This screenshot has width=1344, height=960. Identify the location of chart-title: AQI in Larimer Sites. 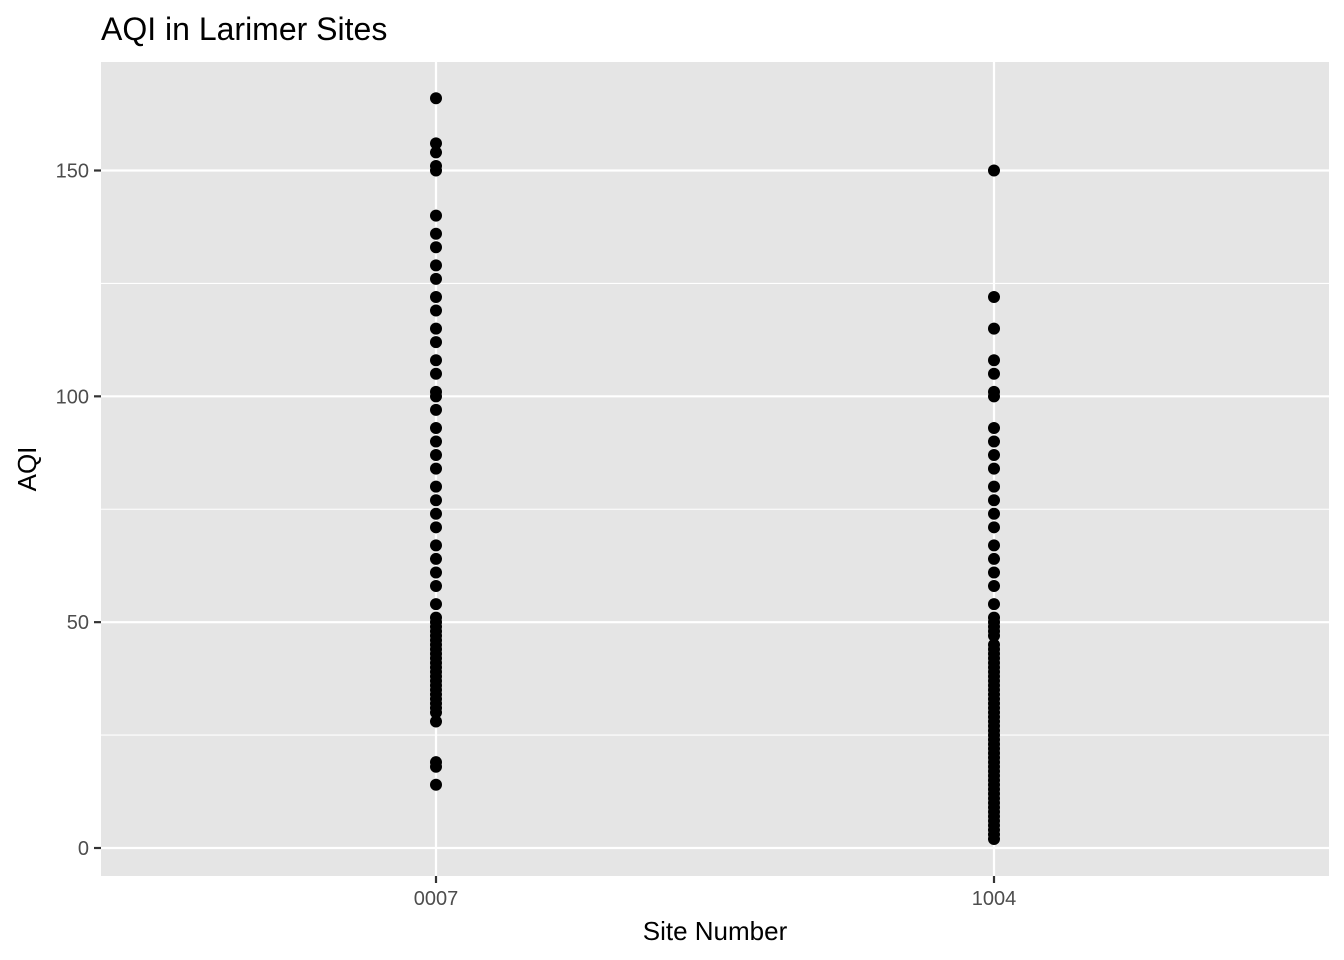
(244, 29).